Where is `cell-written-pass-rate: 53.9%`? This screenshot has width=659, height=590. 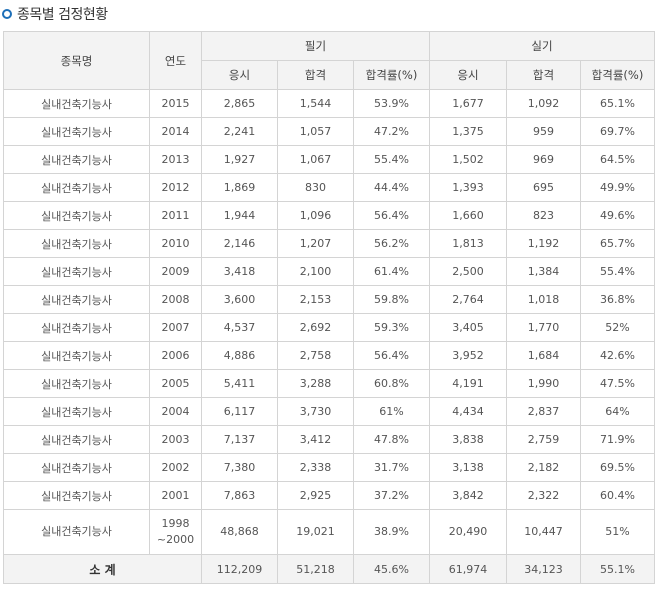 cell-written-pass-rate: 53.9% is located at coordinates (391, 103).